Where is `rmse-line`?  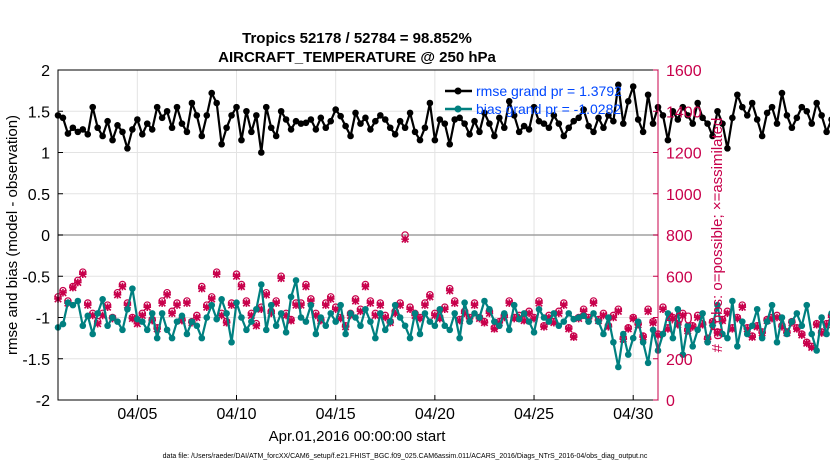
rmse-line is located at coordinates (443, 118).